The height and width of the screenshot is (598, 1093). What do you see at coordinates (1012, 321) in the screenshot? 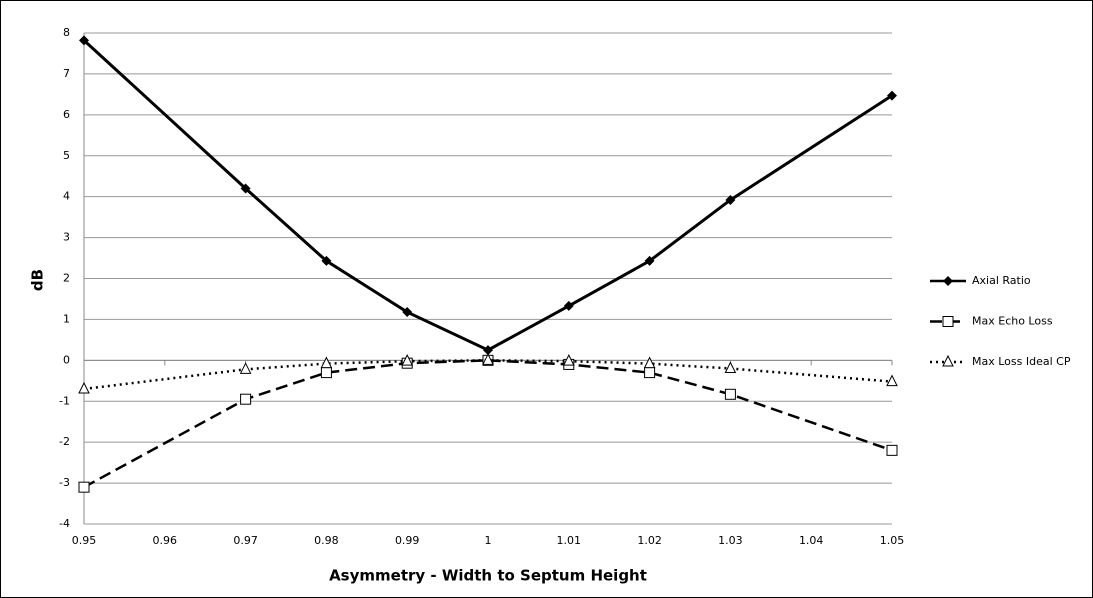
I see `legend-label: Max Echo Loss` at bounding box center [1012, 321].